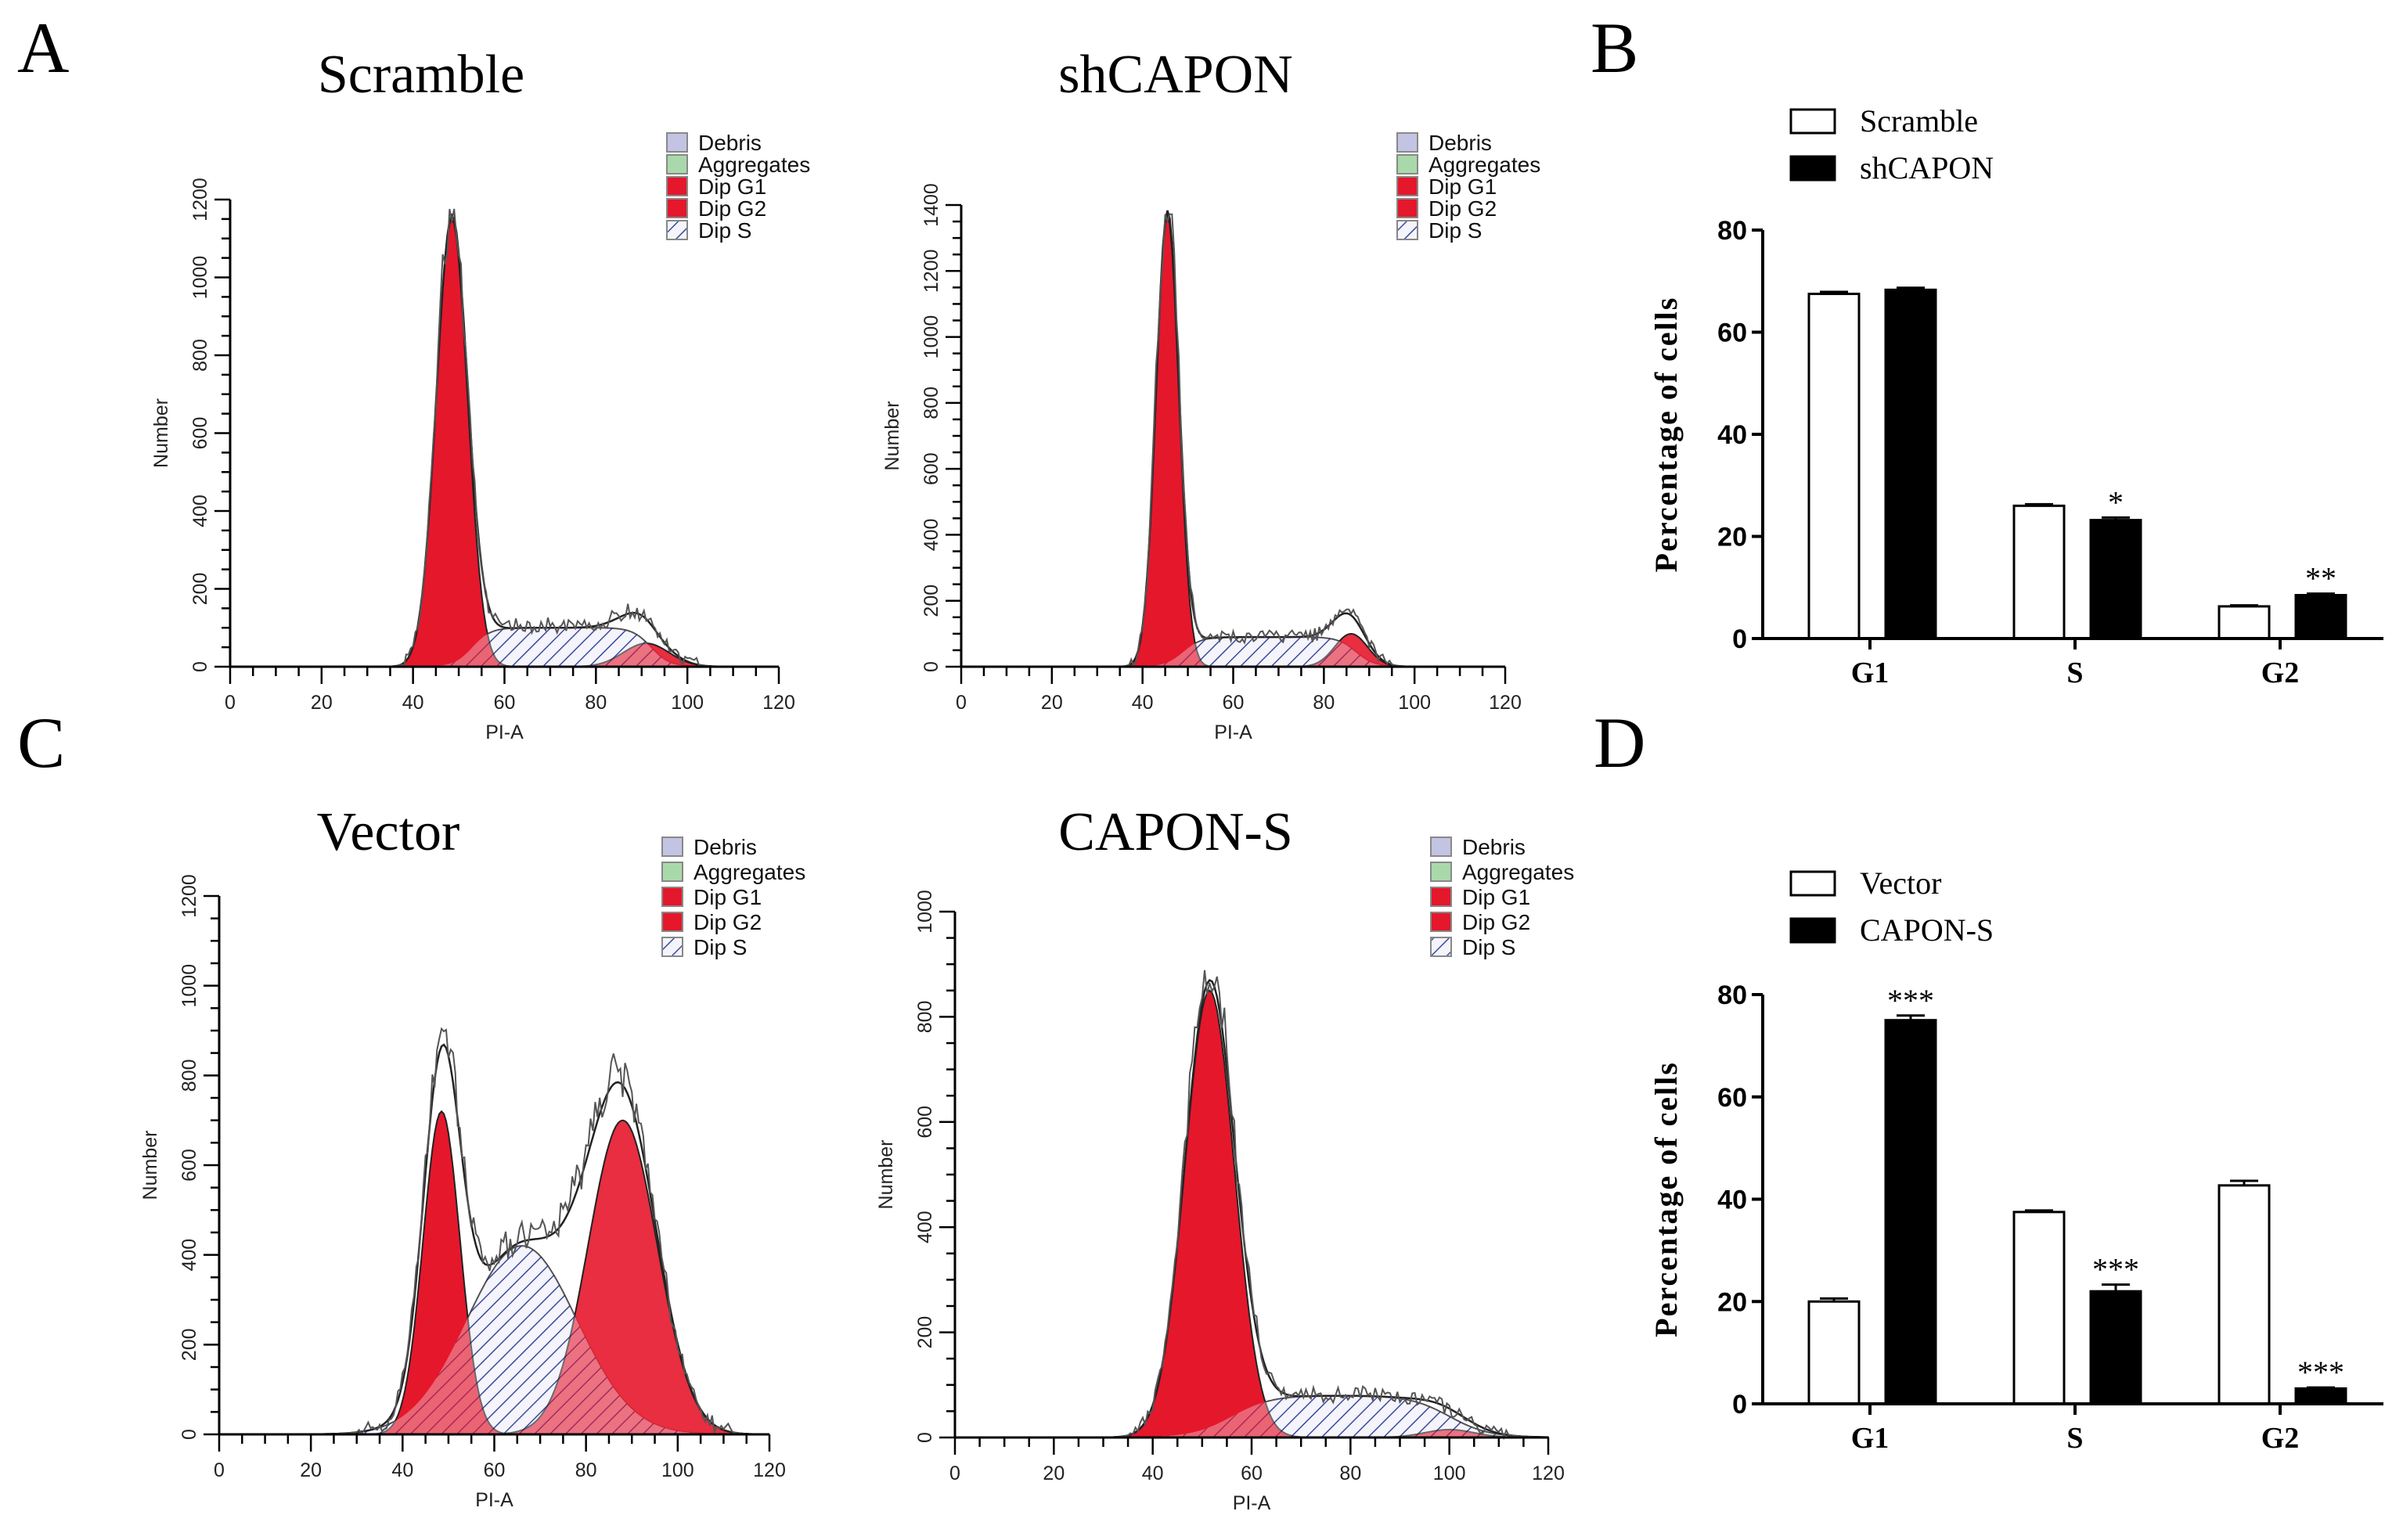 Image resolution: width=2403 pixels, height=1540 pixels. I want to click on legend-label: CAPON-S, so click(1927, 930).